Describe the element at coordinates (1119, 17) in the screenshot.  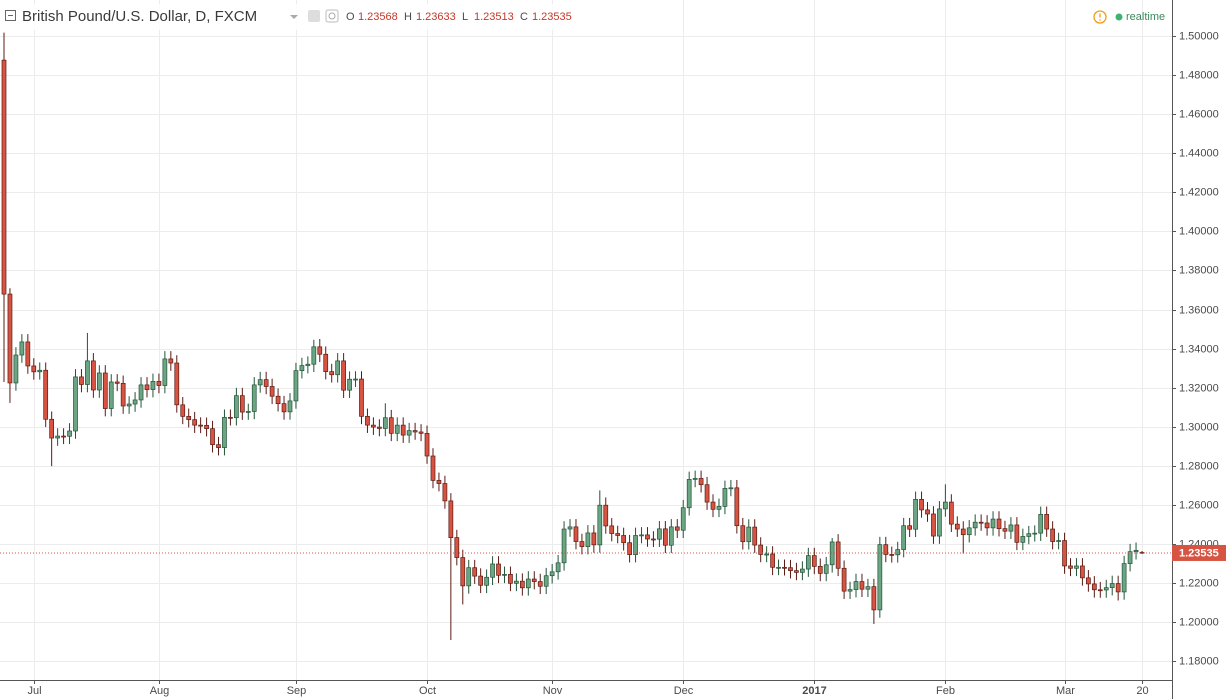
I see `status-dot` at that location.